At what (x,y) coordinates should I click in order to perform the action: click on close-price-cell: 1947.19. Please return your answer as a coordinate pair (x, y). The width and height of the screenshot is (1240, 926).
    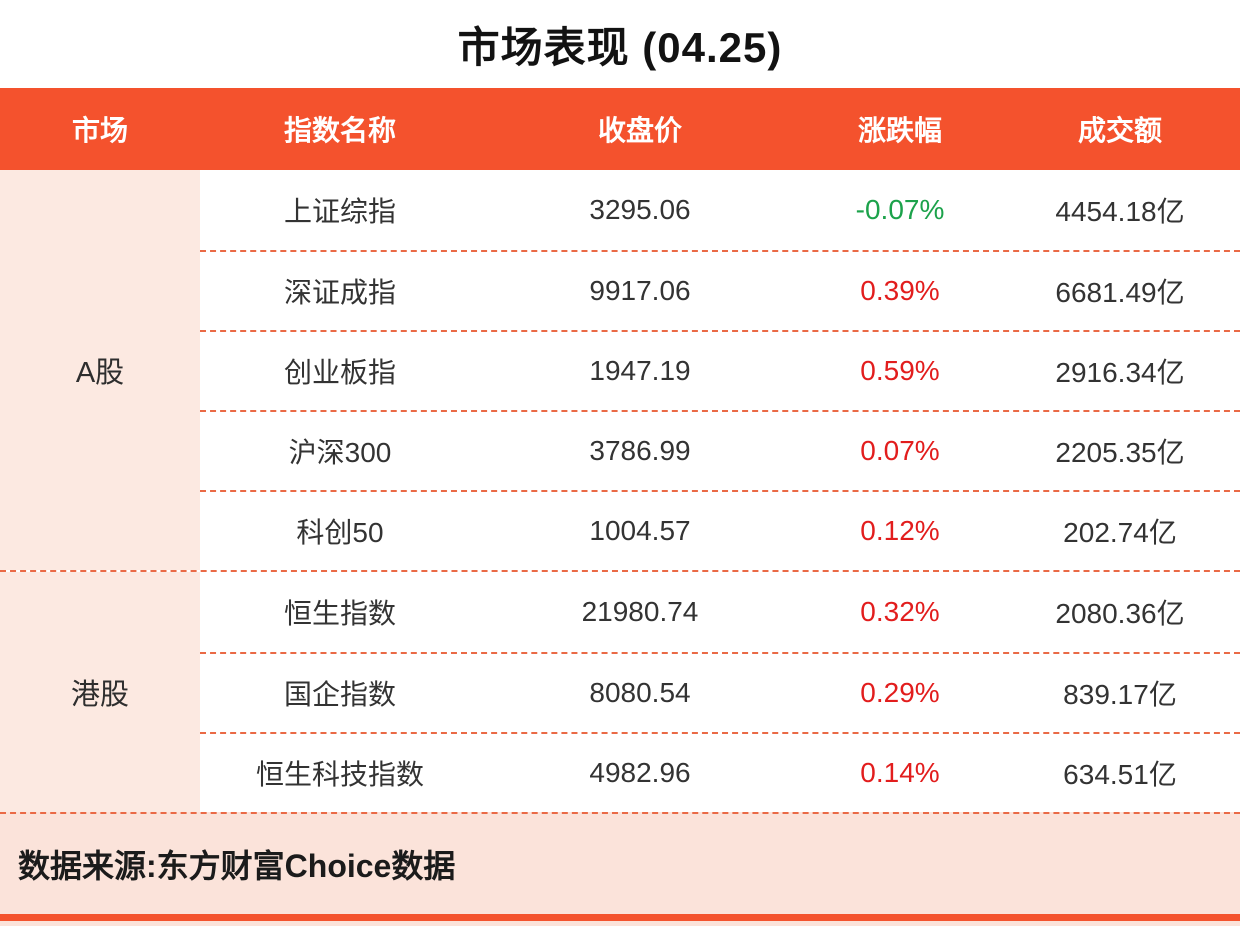
    Looking at the image, I should click on (640, 370).